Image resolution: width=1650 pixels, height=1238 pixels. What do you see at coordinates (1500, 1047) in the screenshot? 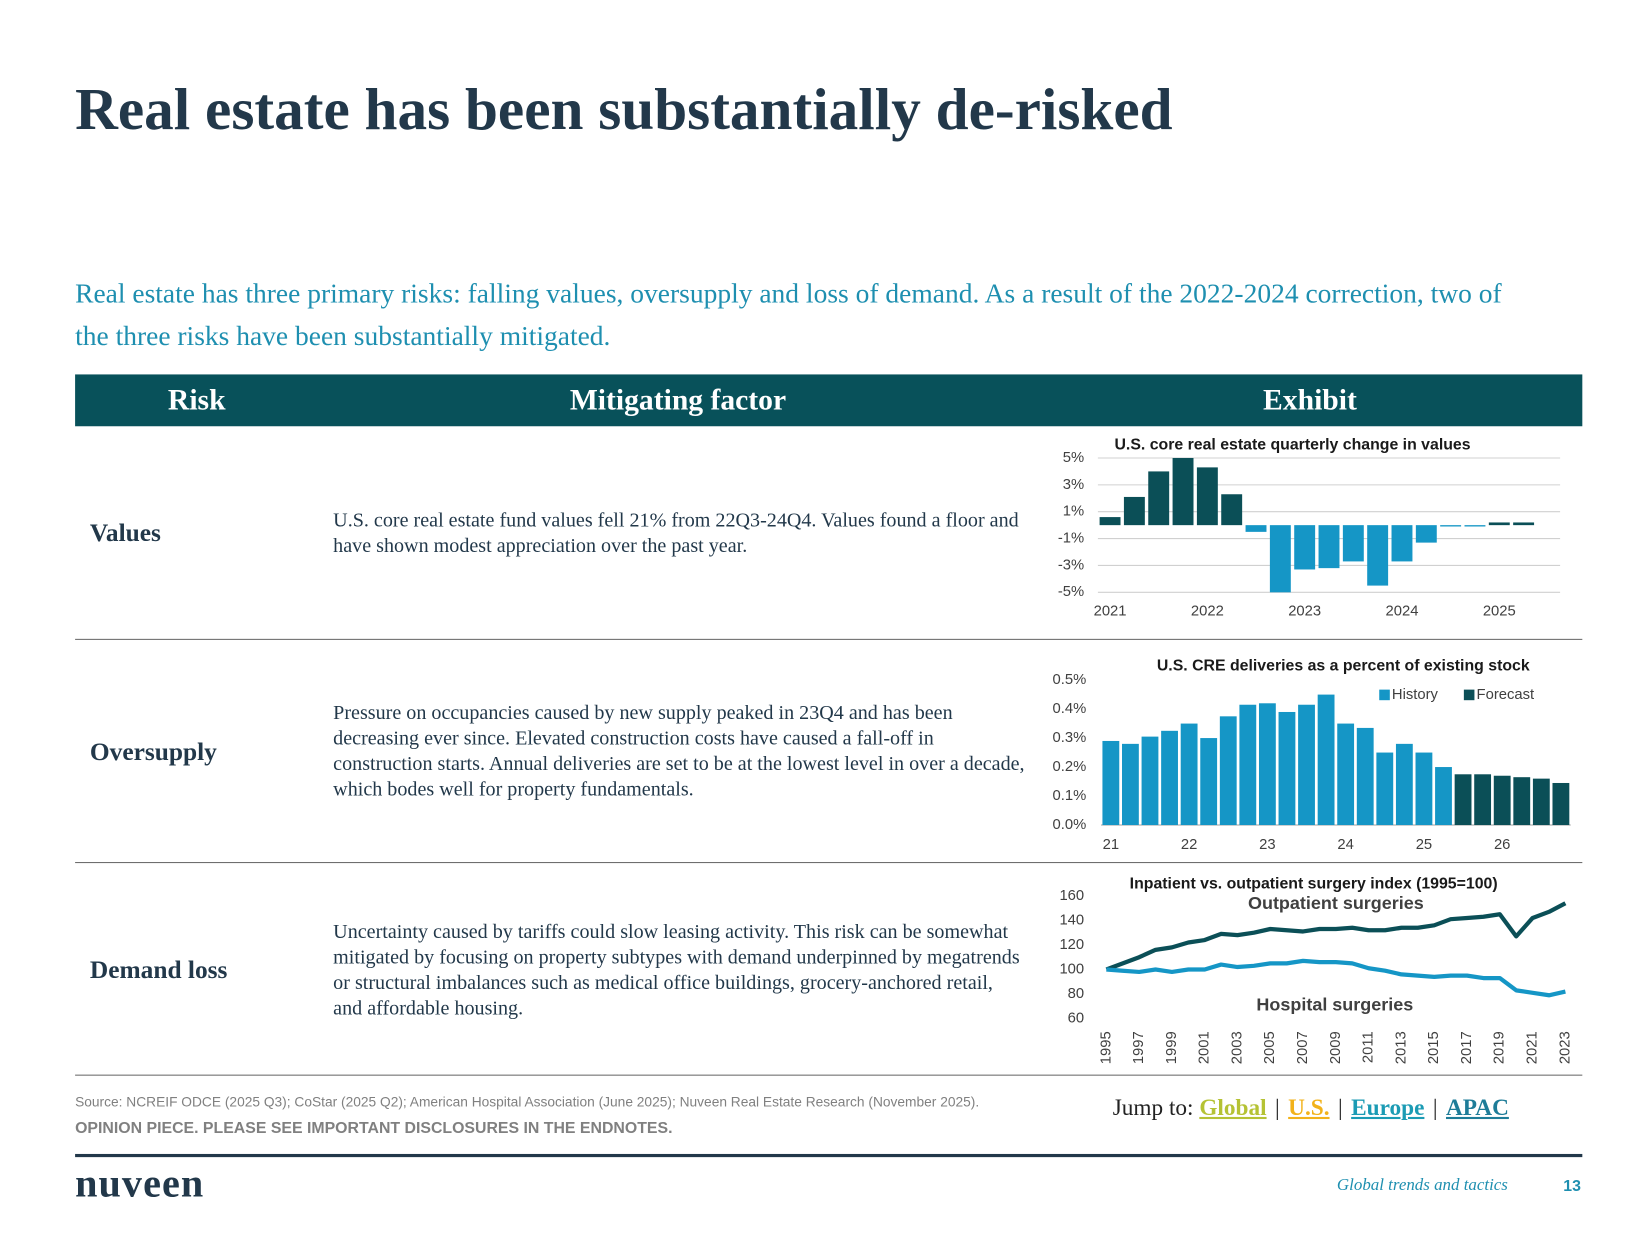
I see `x-tick-label: 2019` at bounding box center [1500, 1047].